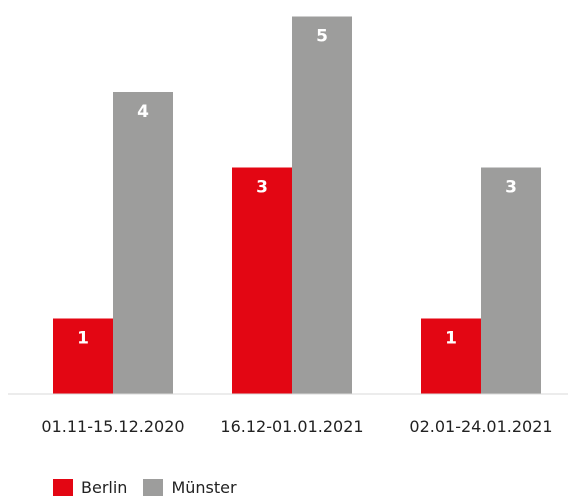 The height and width of the screenshot is (497, 573). I want to click on data-label-munster-3: 3, so click(511, 188).